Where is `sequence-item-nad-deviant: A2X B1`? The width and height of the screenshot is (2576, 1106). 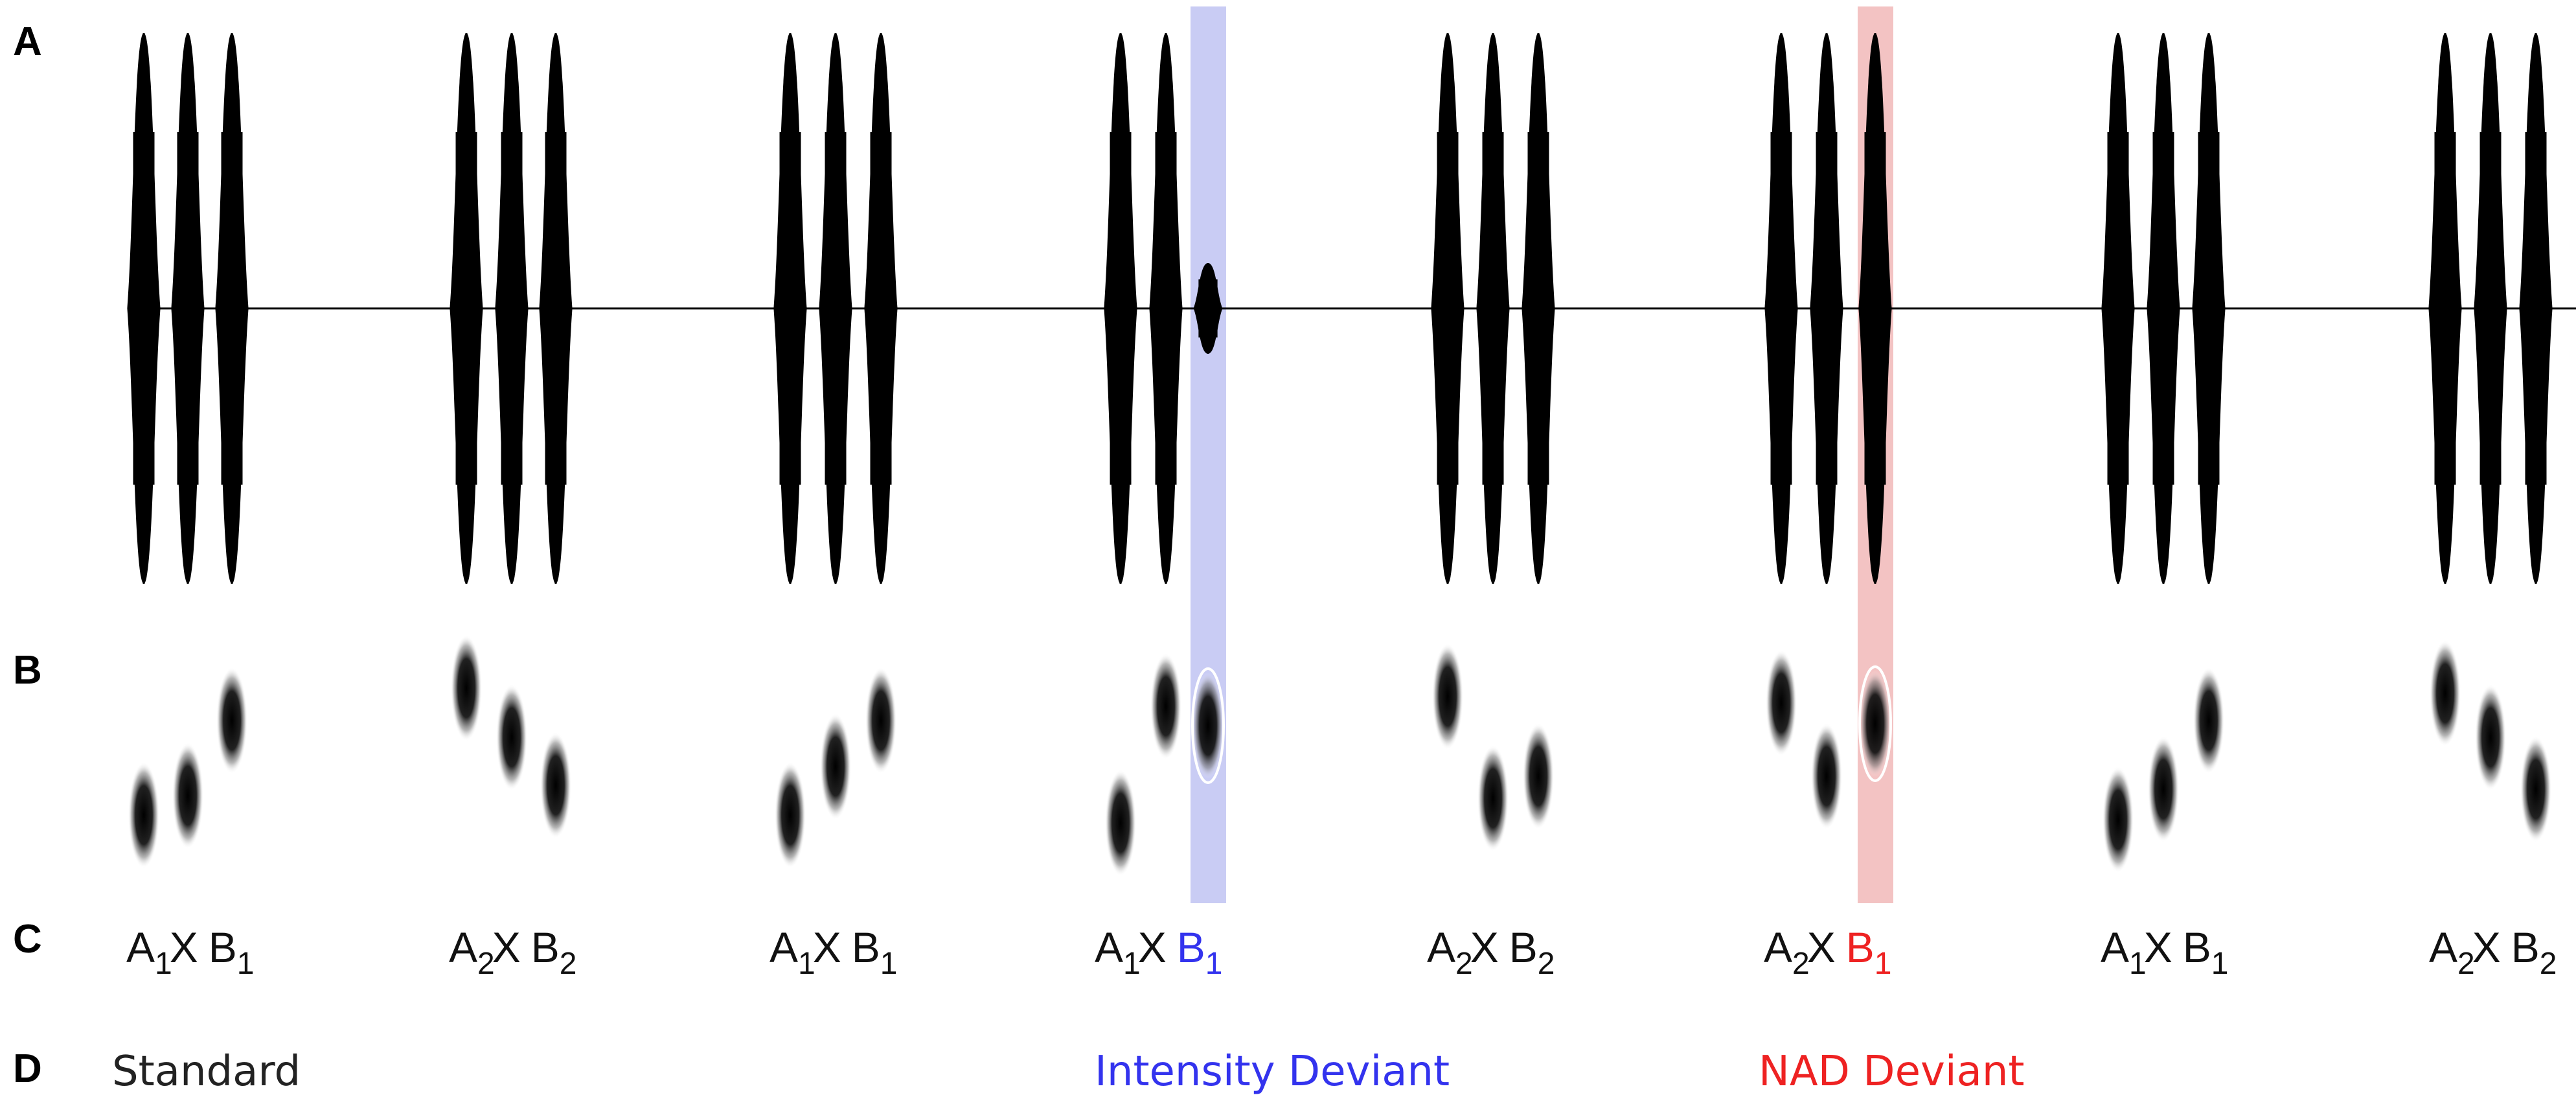
sequence-item-nad-deviant: A2X B1 is located at coordinates (1828, 952).